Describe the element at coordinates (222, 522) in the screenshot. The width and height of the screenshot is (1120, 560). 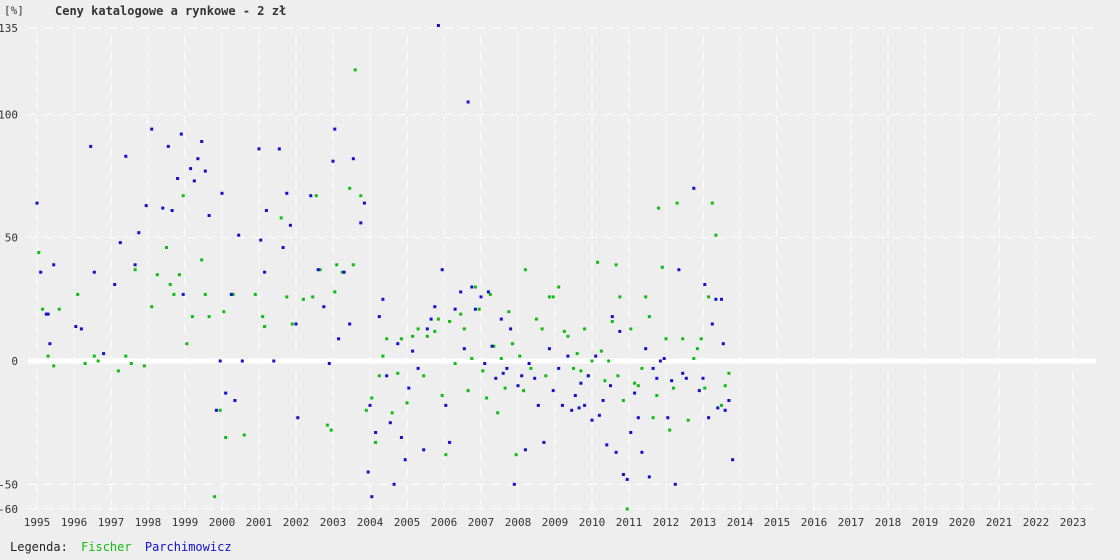
I see `x-tick-label: 2000` at that location.